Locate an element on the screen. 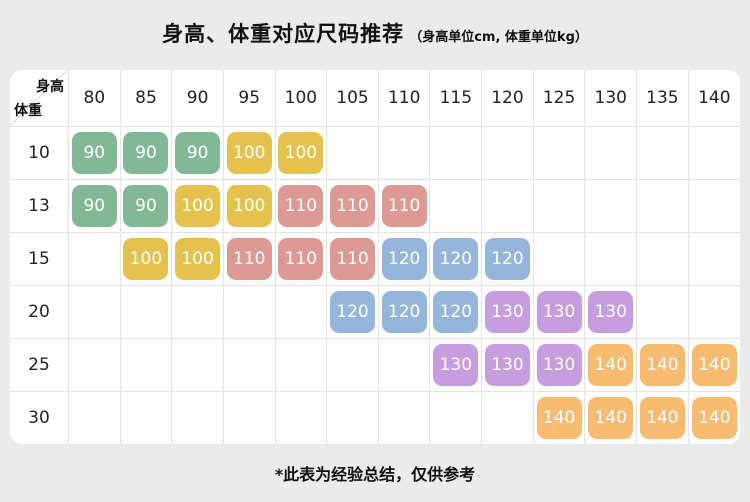  height-column-header: 90 is located at coordinates (197, 98).